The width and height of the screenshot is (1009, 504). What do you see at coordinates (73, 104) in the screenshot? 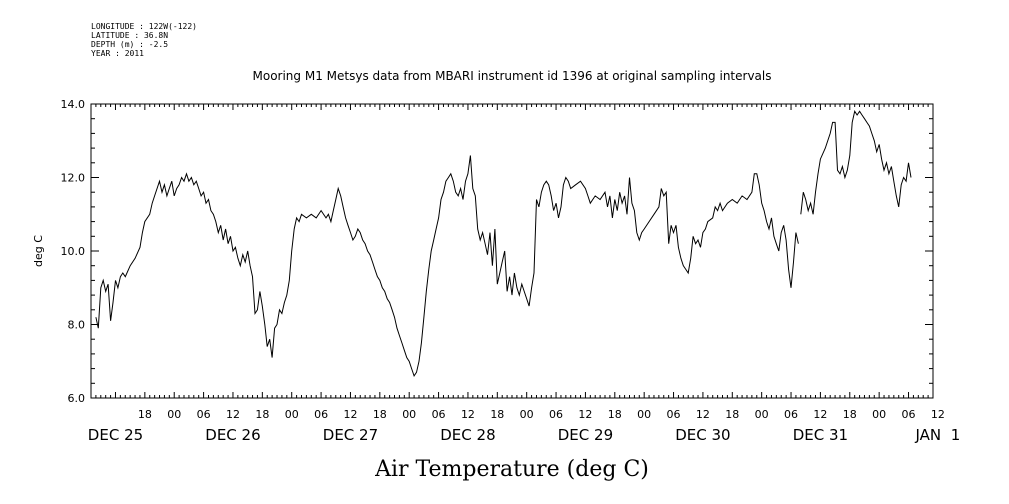
I see `y-tick-label: 14.0` at bounding box center [73, 104].